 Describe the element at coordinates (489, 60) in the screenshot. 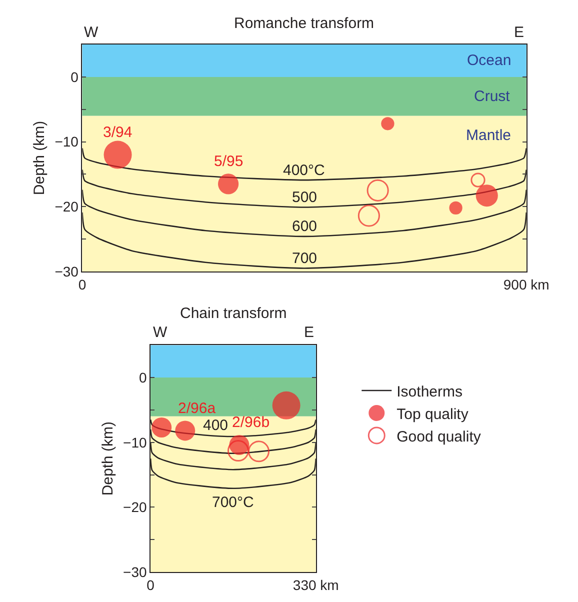

I see `band-label: Ocean` at that location.